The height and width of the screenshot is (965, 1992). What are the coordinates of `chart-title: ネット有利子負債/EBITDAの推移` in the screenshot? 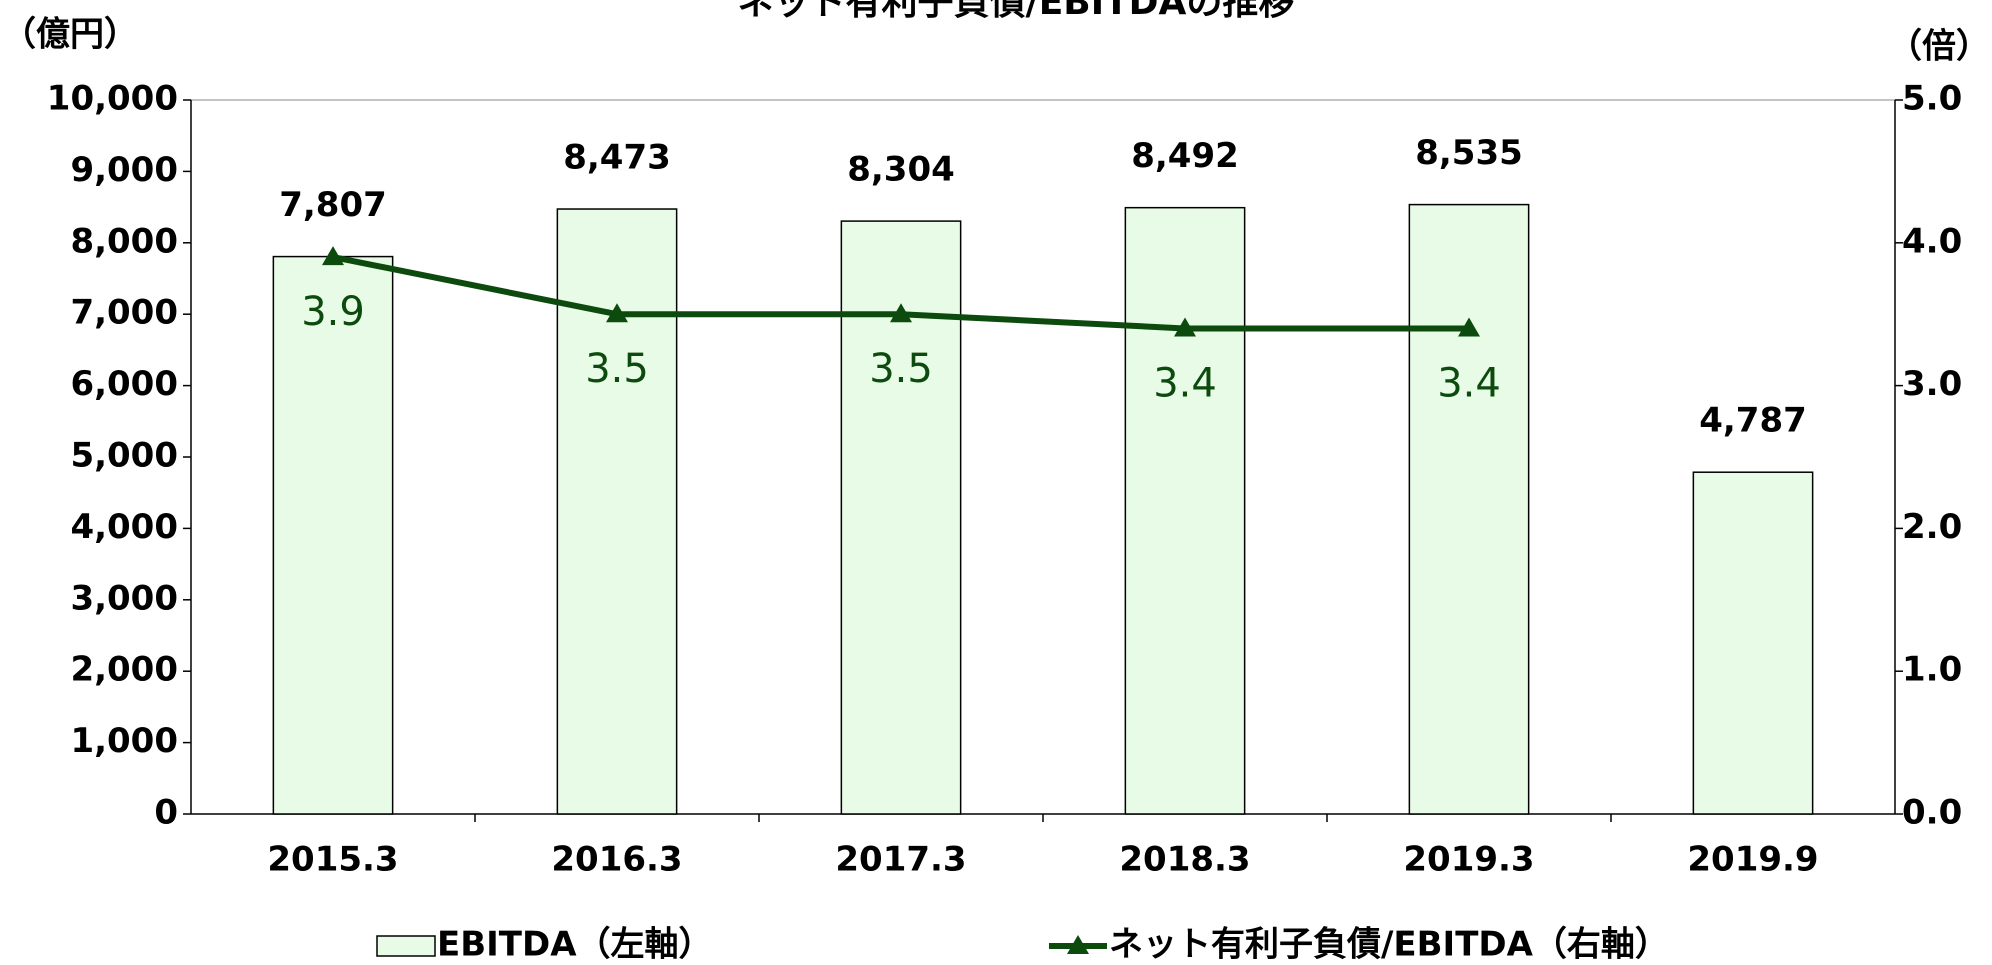 It's located at (1016, 11).